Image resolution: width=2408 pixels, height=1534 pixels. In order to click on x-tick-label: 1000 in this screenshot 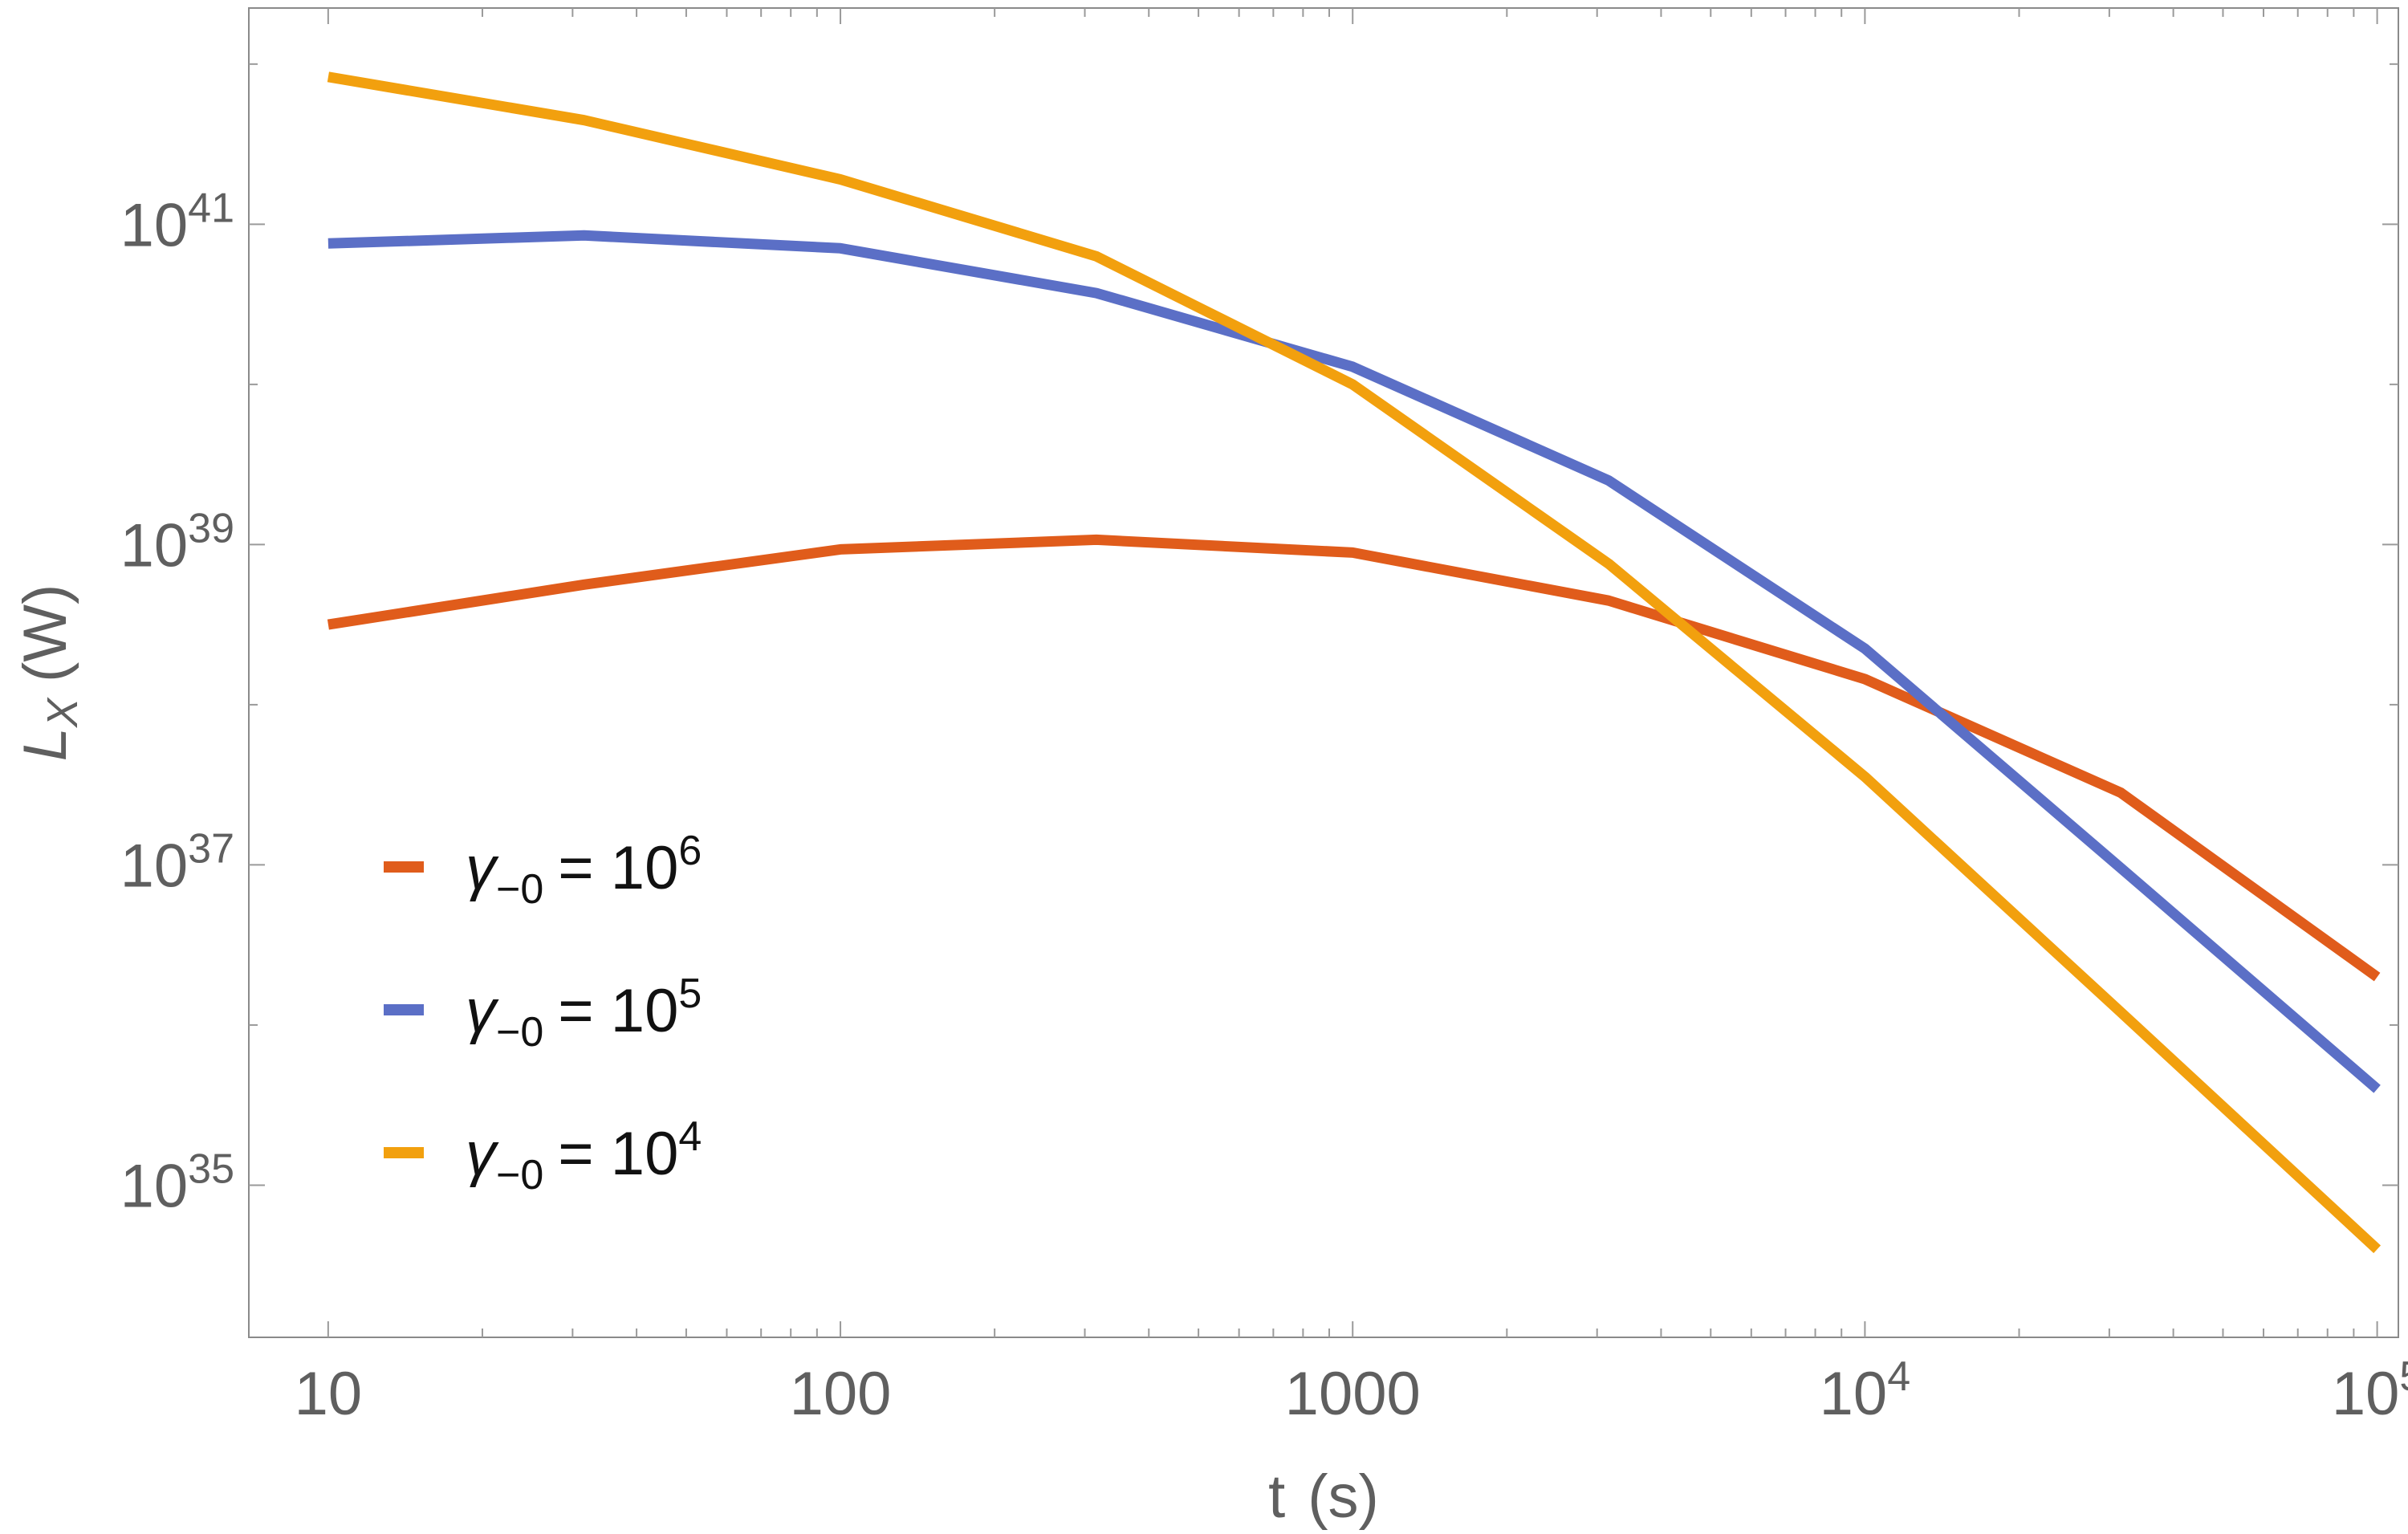, I will do `click(1353, 1394)`.